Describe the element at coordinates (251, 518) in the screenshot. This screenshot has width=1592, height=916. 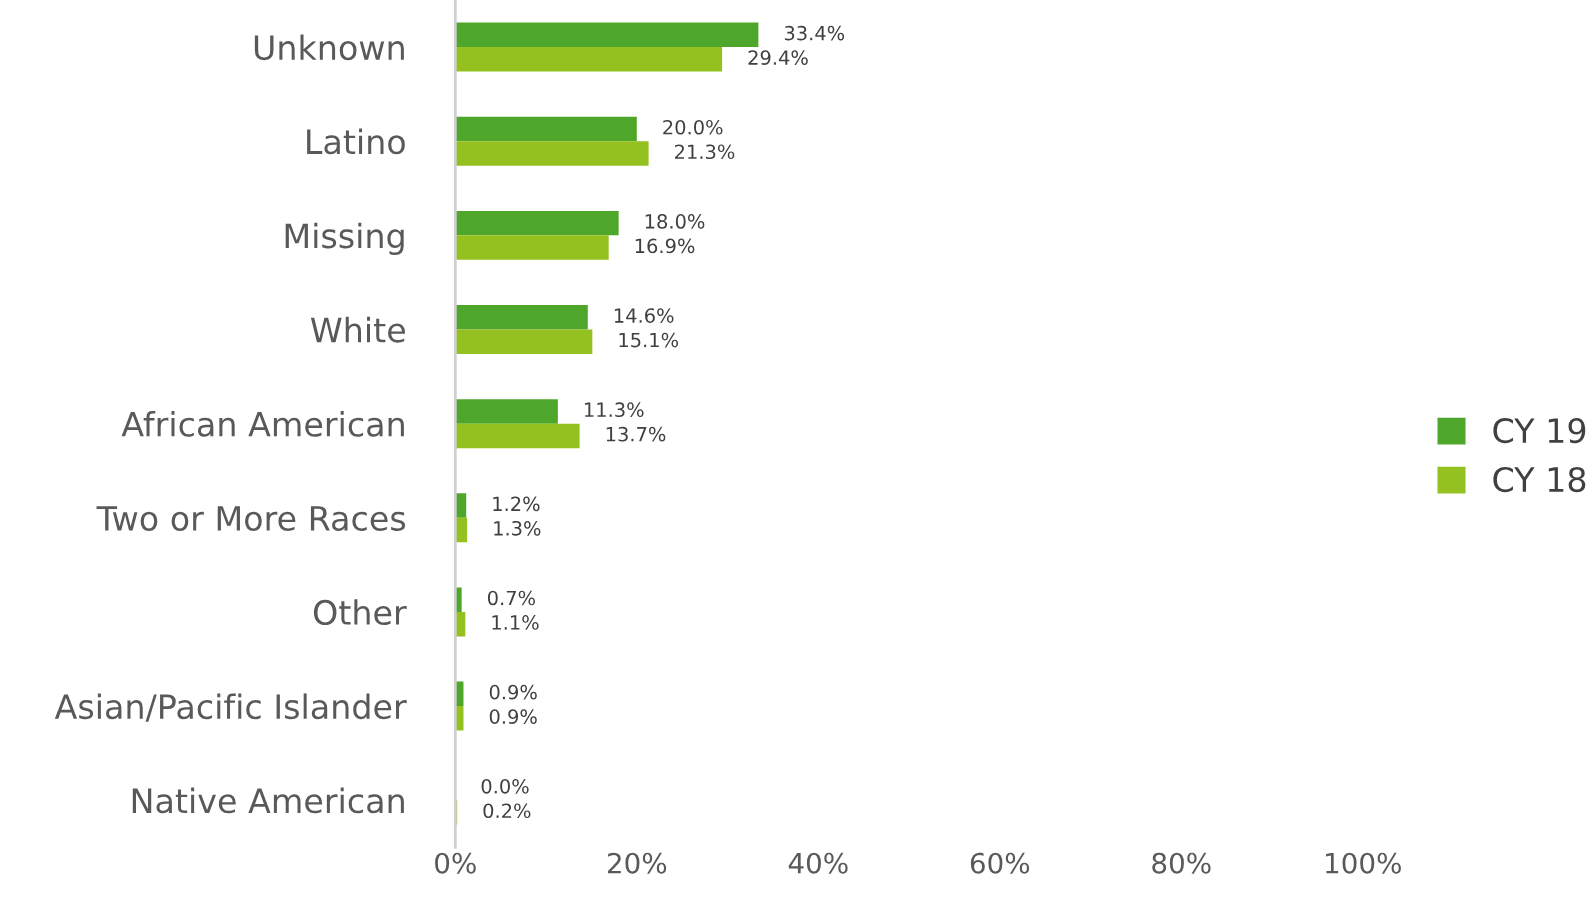
I see `y-tick-label: Two or More Races` at that location.